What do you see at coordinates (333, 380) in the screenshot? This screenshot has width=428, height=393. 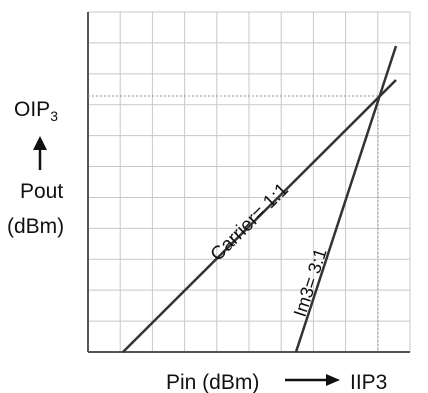 I see `x-arrow-head-icon` at bounding box center [333, 380].